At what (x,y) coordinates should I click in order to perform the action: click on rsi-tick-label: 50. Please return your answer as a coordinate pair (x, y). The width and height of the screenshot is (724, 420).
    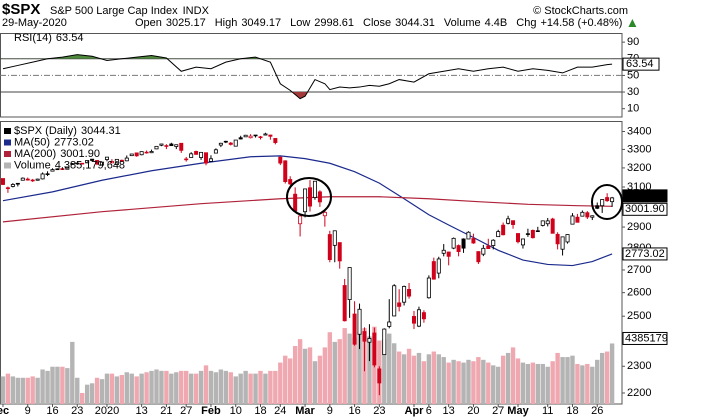
    Looking at the image, I should click on (633, 75).